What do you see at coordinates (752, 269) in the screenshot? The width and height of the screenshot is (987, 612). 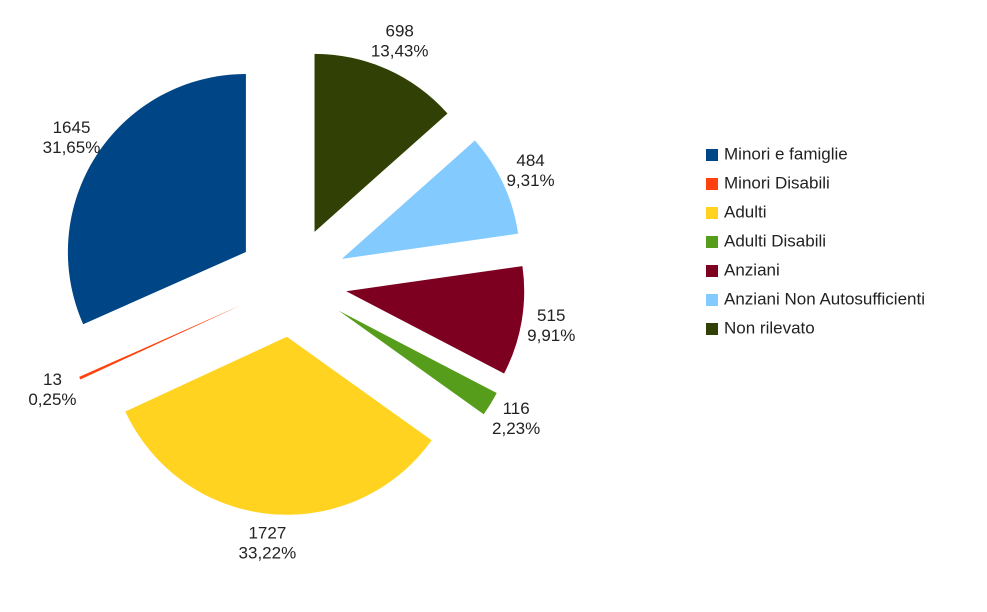 I see `legend-label: Anziani` at bounding box center [752, 269].